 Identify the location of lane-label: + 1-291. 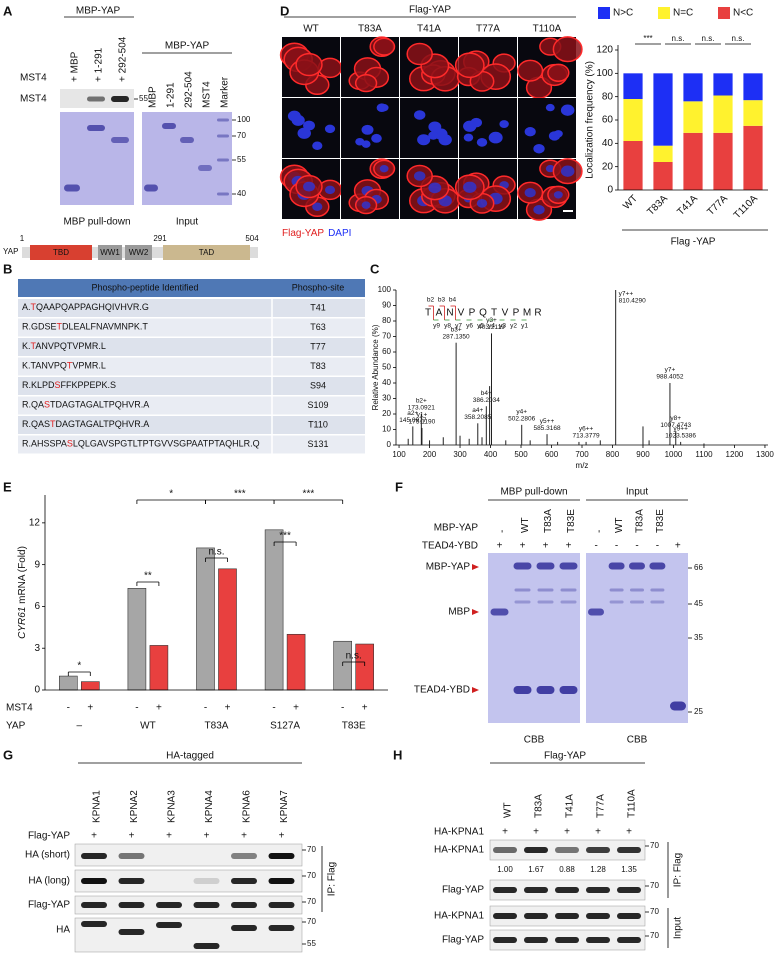
(99, 64).